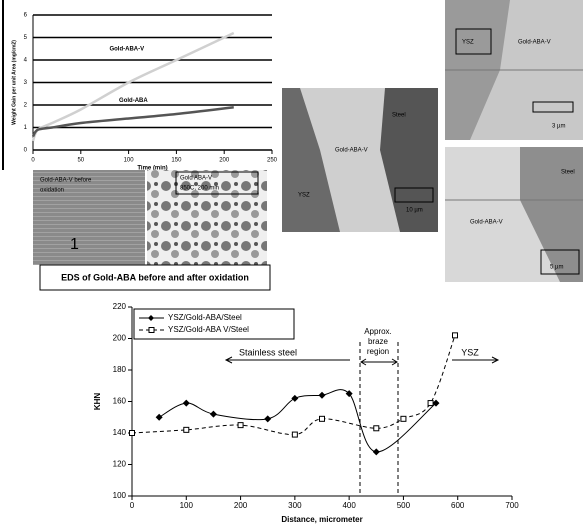 The width and height of the screenshot is (587, 529). Describe the element at coordinates (120, 338) in the screenshot. I see `y-tick-label: 200` at that location.